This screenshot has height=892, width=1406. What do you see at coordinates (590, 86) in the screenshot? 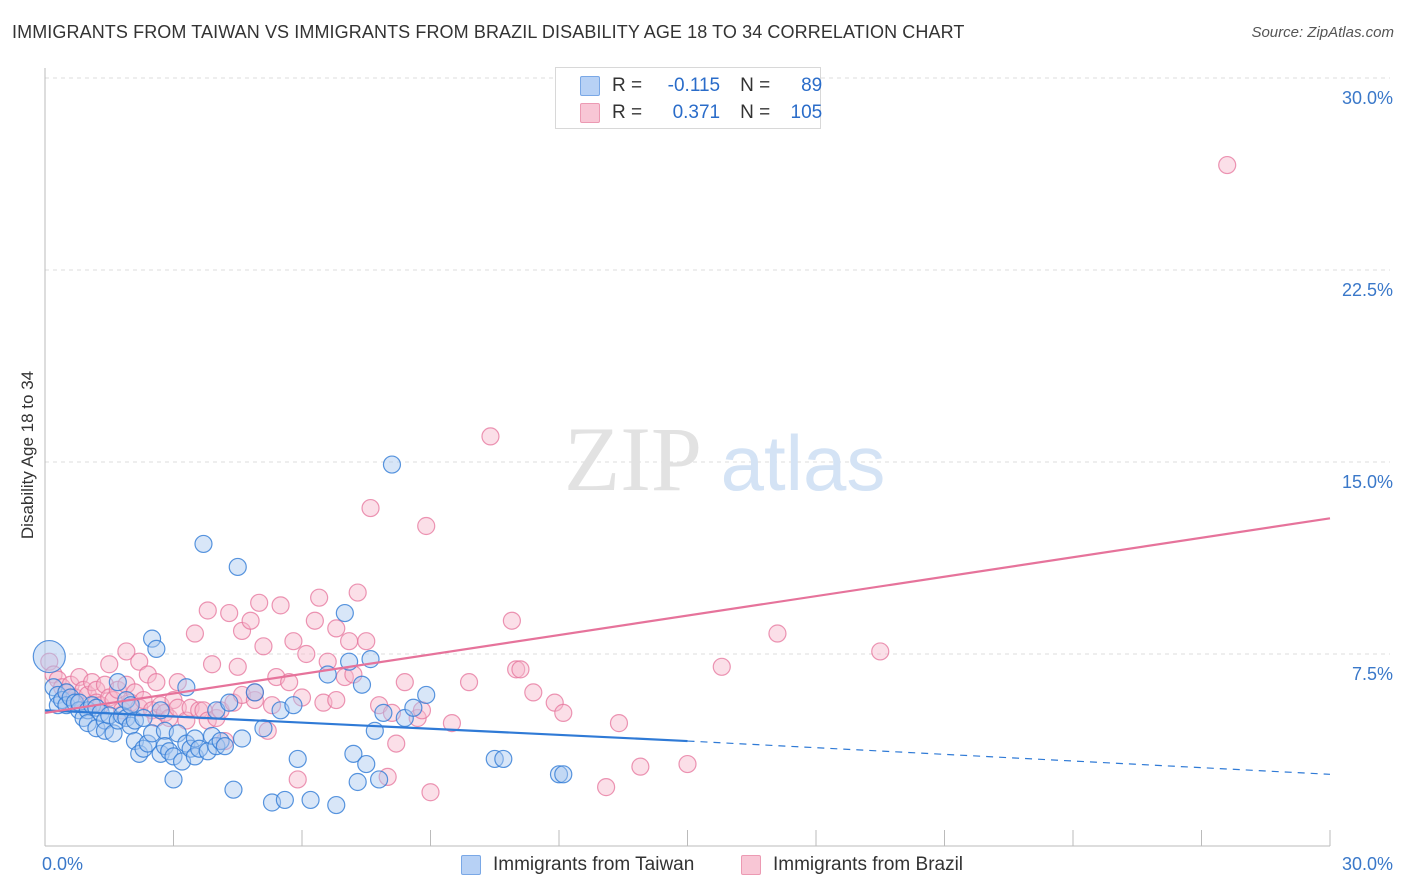
I see `taiwan-swatch` at bounding box center [590, 86].